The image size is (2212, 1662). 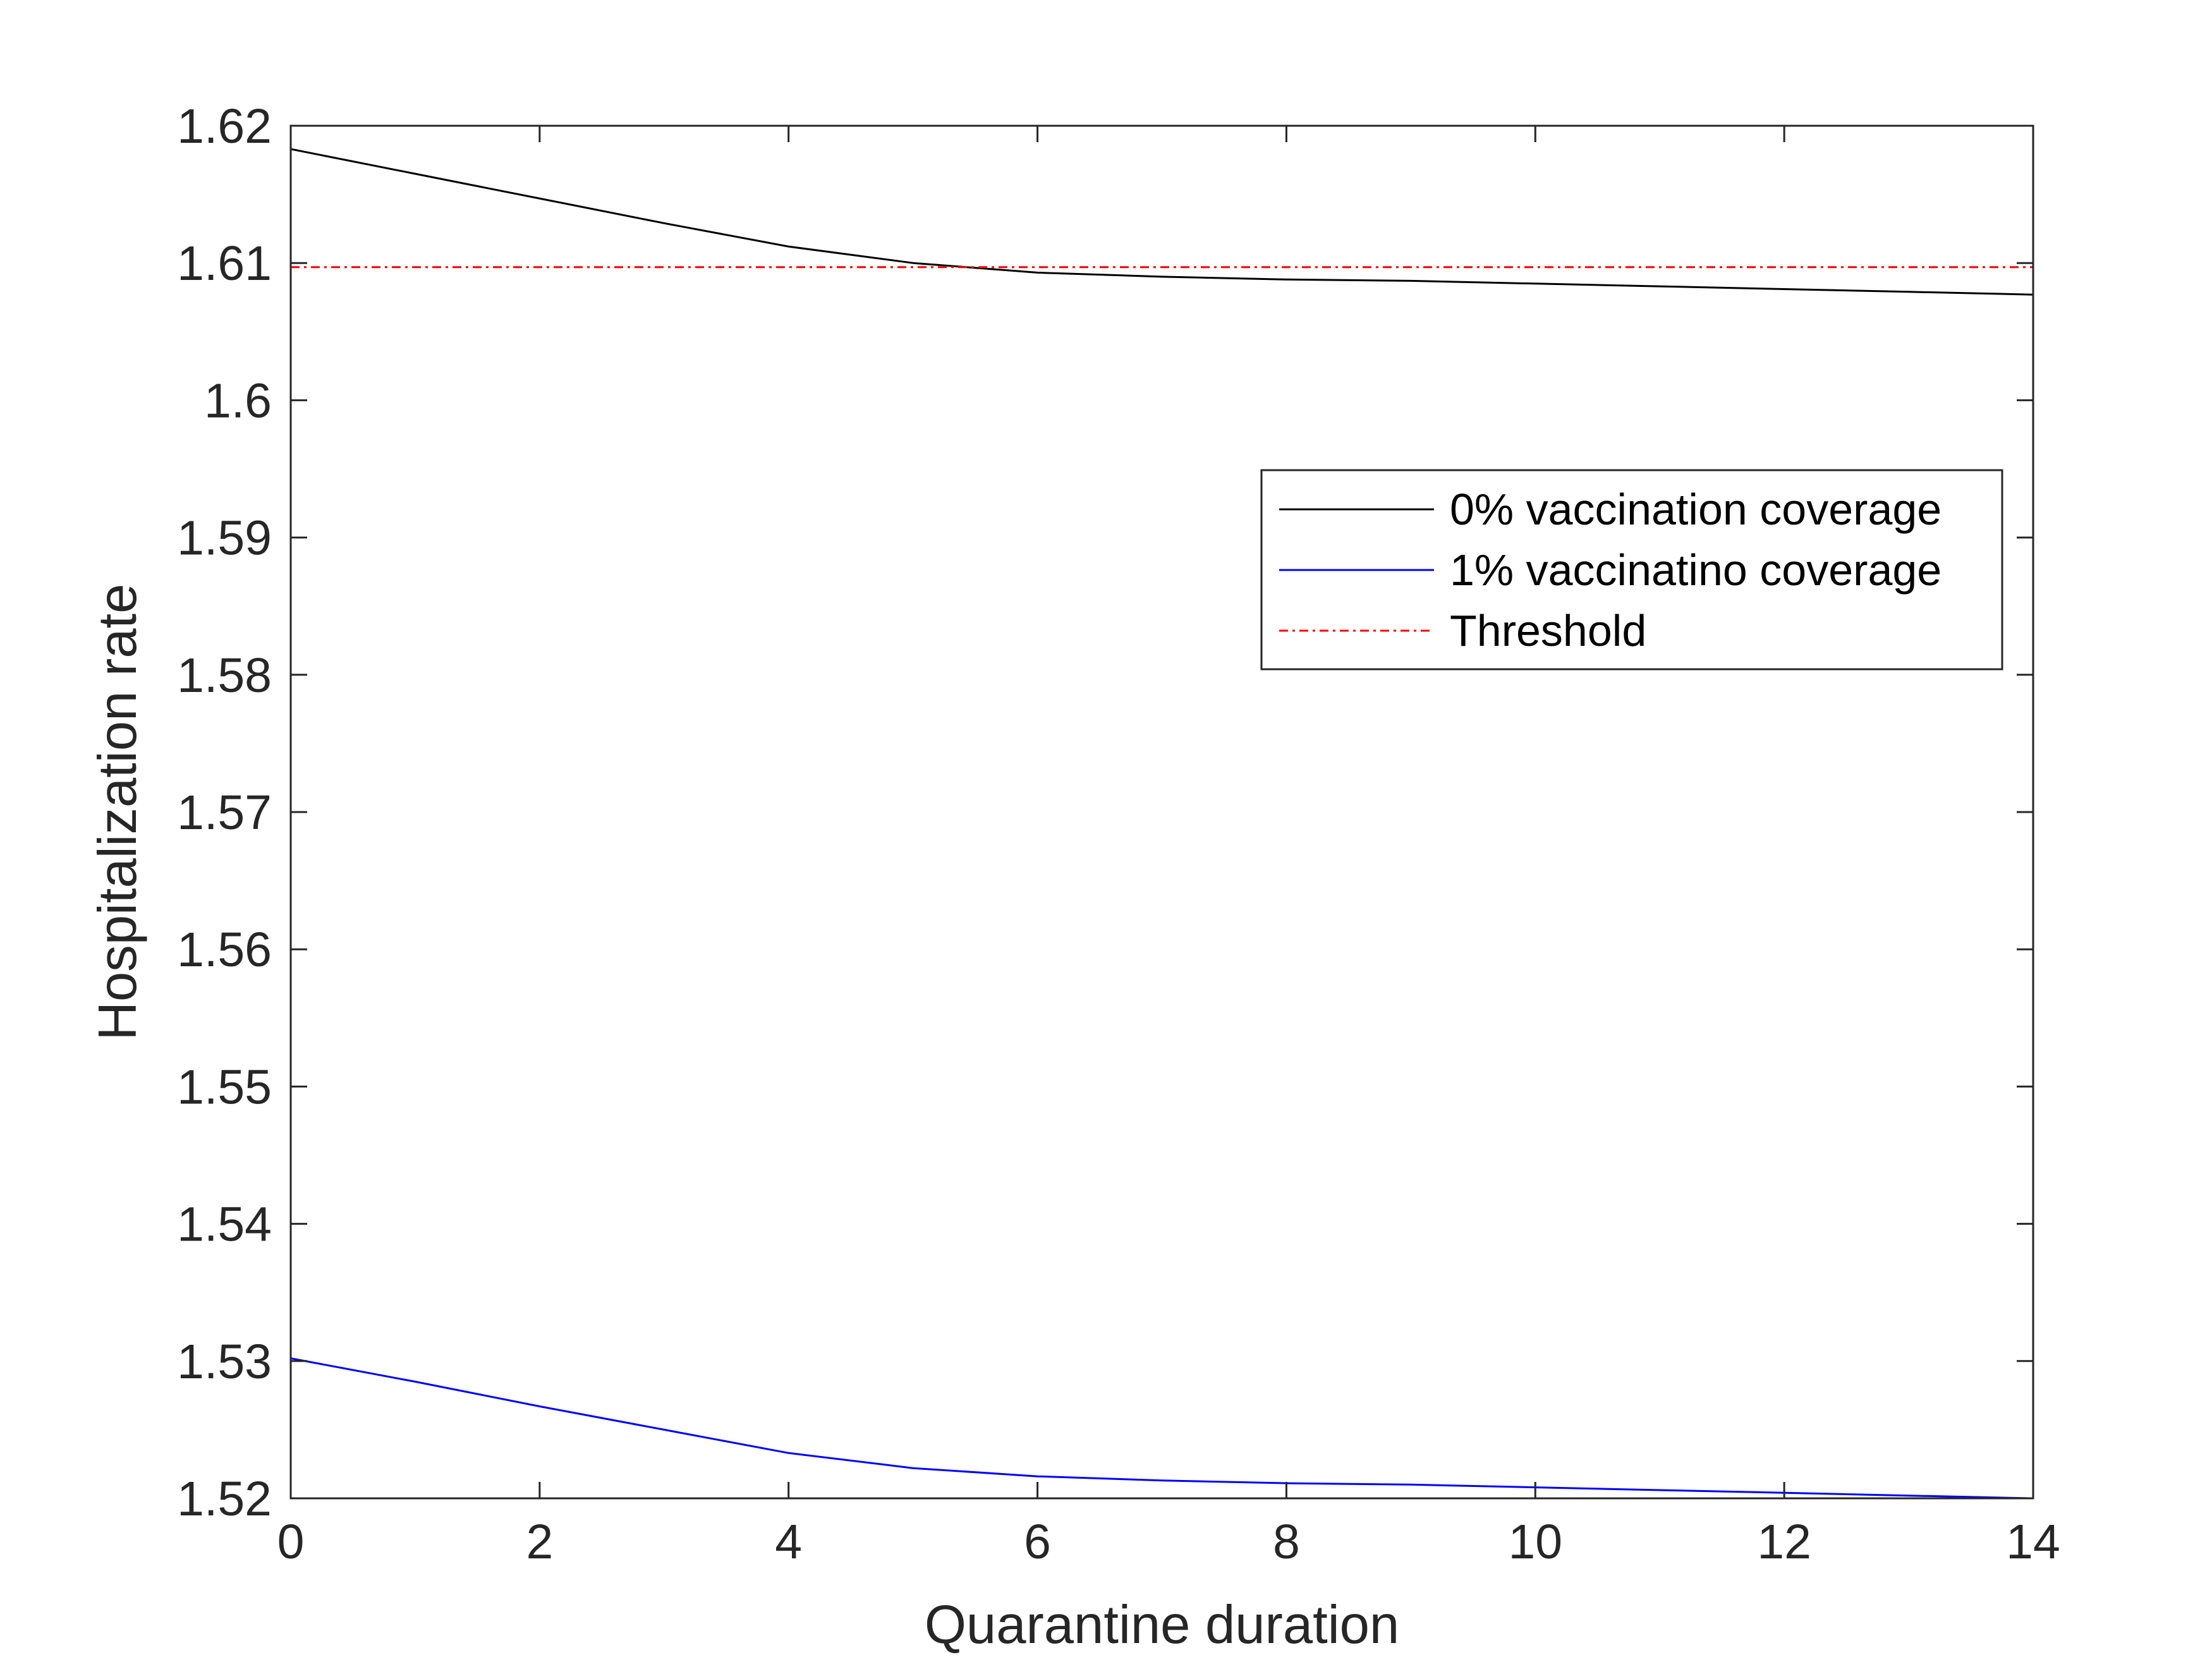 I want to click on x-axis-title: Quarantine duration, so click(x=1162, y=1625).